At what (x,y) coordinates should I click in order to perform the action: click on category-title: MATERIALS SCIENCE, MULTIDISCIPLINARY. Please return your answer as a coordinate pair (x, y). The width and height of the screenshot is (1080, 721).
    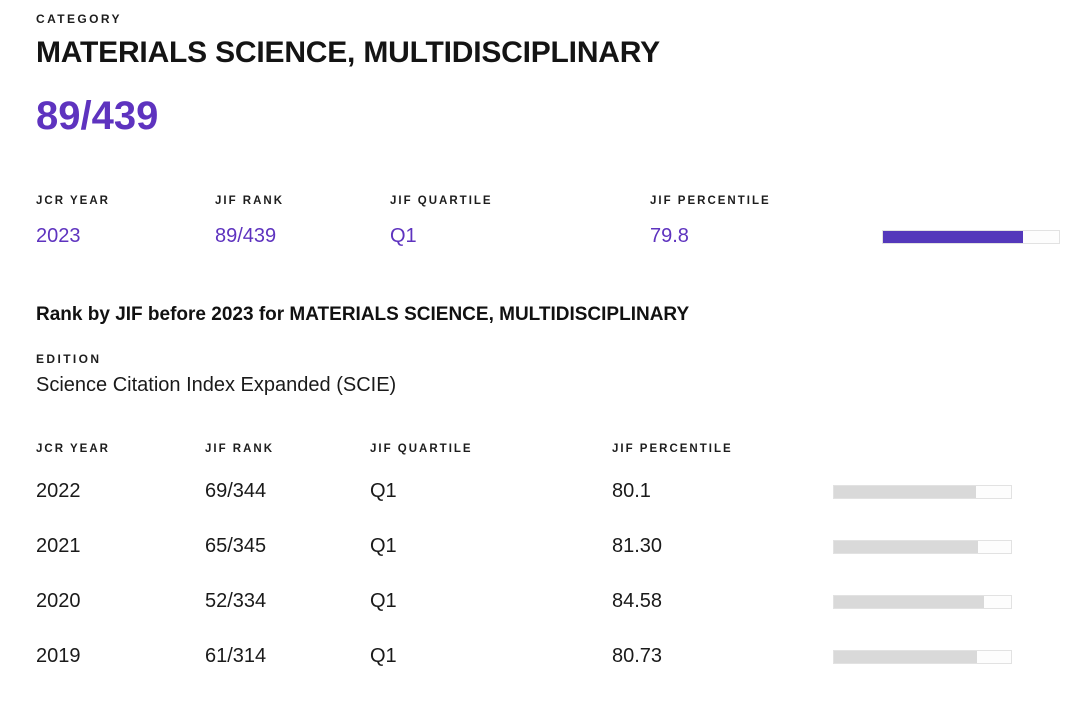
    Looking at the image, I should click on (348, 52).